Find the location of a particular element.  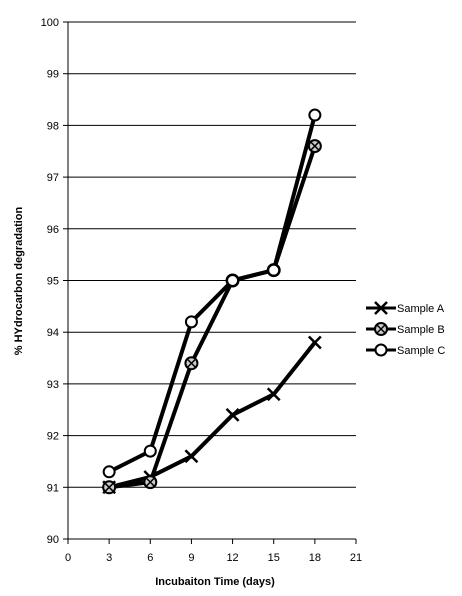

legend-item: Sample A is located at coordinates (405, 308).